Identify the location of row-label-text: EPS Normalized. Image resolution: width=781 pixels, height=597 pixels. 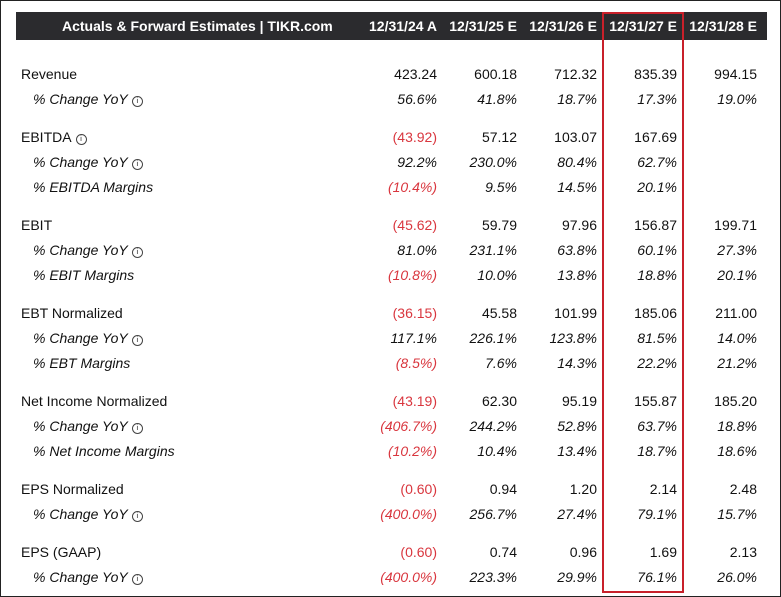
(72, 489).